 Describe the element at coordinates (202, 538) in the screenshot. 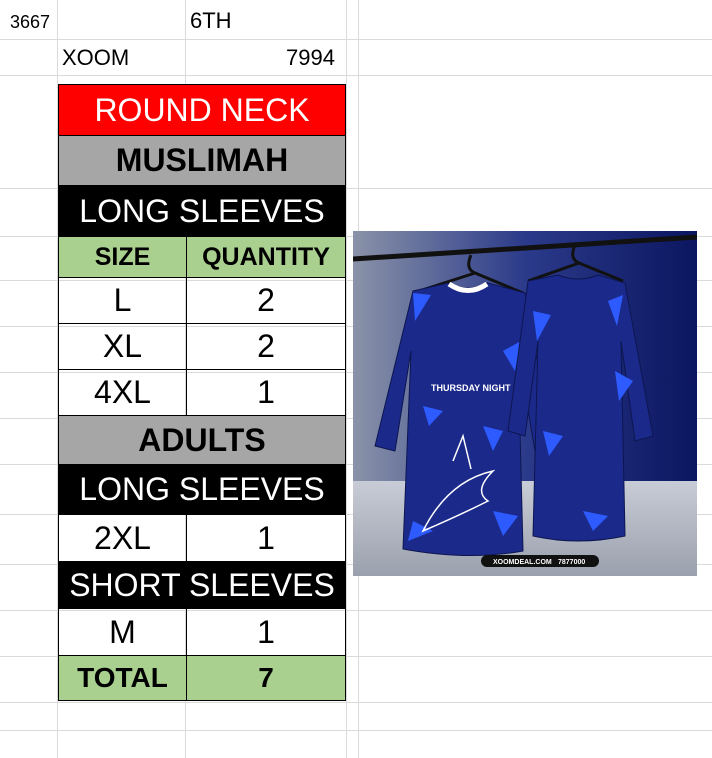

I see `table-row: 2XL 1` at that location.